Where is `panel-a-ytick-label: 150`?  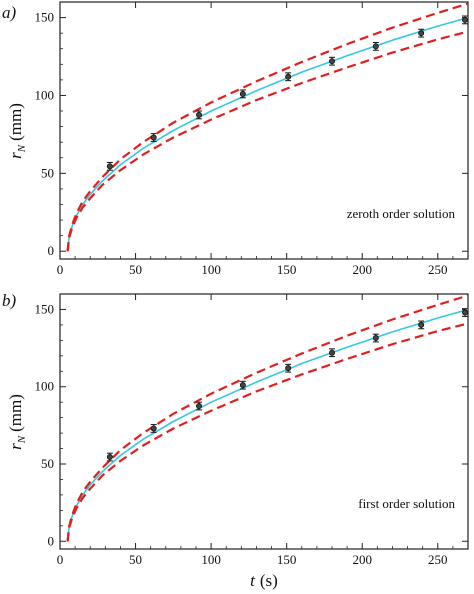
panel-a-ytick-label: 150 is located at coordinates (45, 17).